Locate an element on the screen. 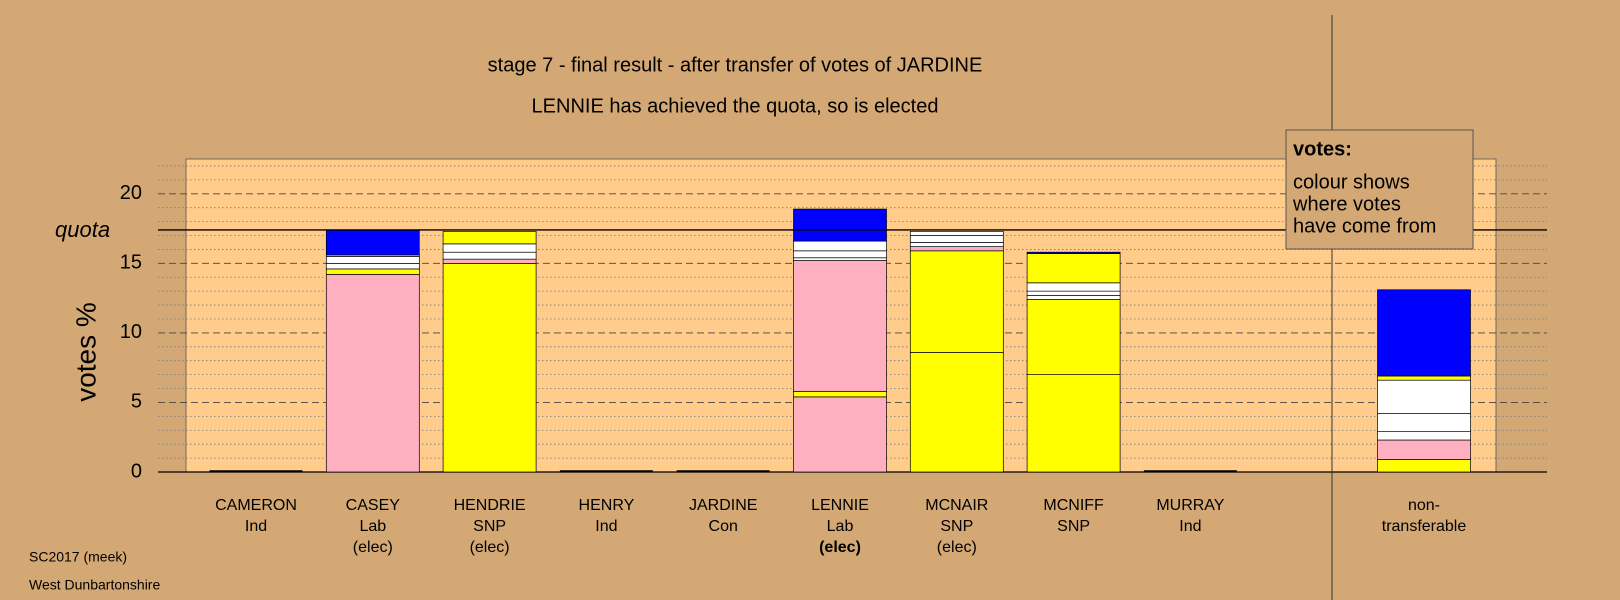 The height and width of the screenshot is (600, 1620). x-tick-label: CASEY is located at coordinates (373, 505).